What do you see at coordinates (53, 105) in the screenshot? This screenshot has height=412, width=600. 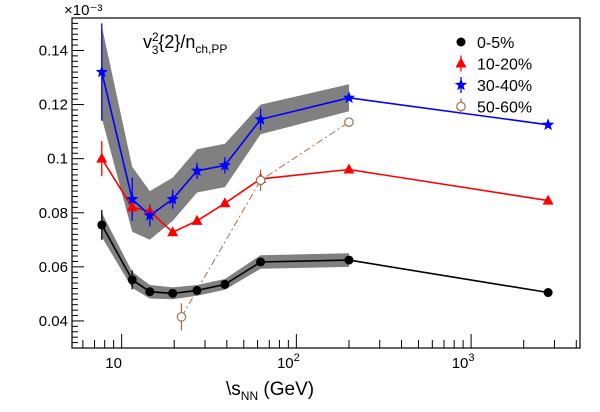 I see `y-tick-label: 0.12` at bounding box center [53, 105].